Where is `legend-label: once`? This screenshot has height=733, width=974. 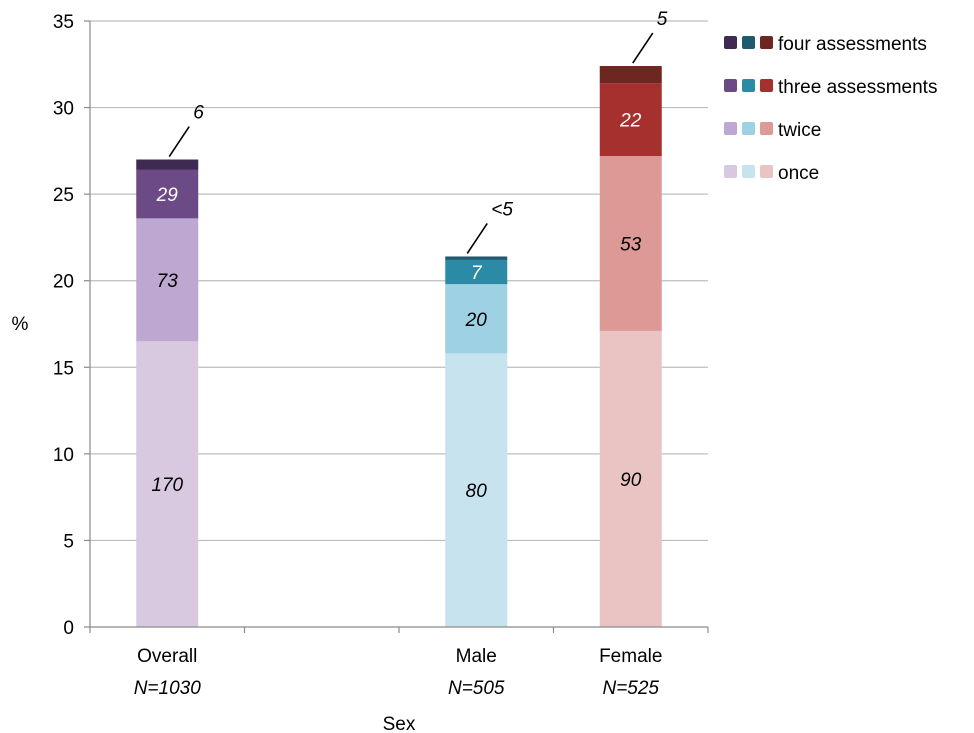 legend-label: once is located at coordinates (798, 173).